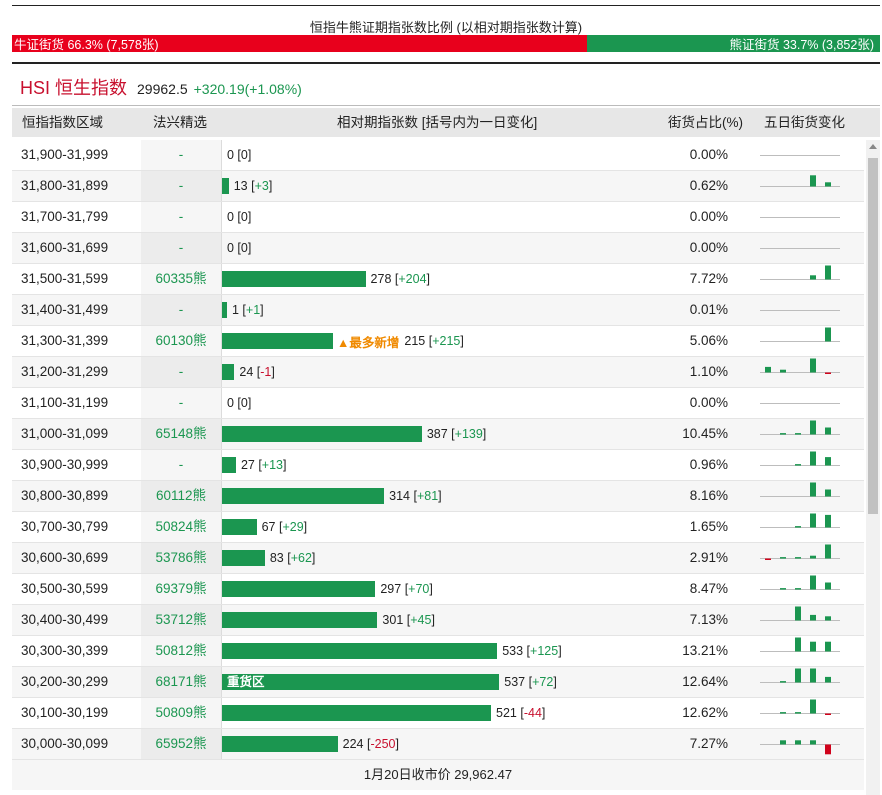 This screenshot has height=795, width=882. Describe the element at coordinates (246, 372) in the screenshot. I see `contracts-number: 24` at that location.